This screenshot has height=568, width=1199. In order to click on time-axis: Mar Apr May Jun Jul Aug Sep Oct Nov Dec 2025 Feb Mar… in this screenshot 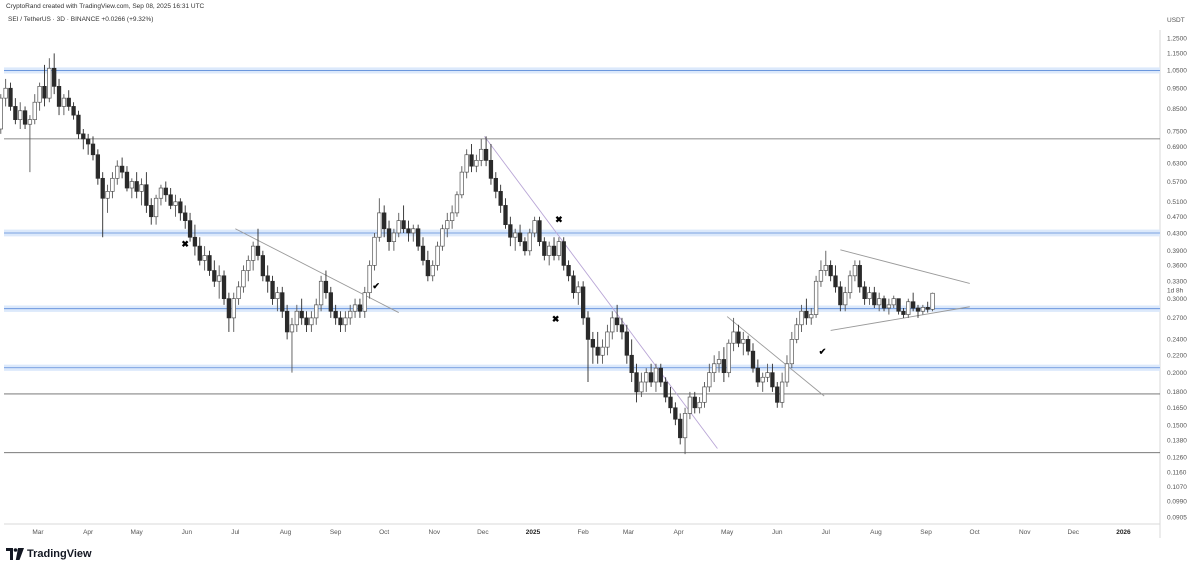, I will do `click(581, 532)`.